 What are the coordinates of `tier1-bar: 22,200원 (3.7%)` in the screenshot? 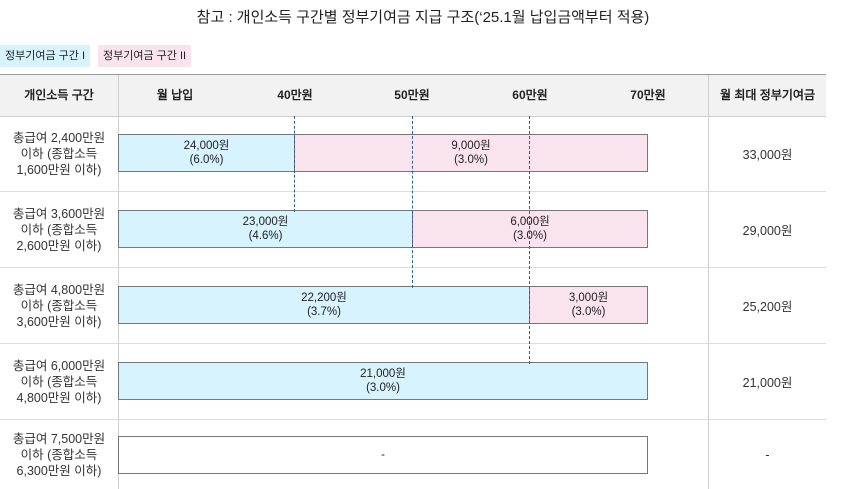 It's located at (324, 305).